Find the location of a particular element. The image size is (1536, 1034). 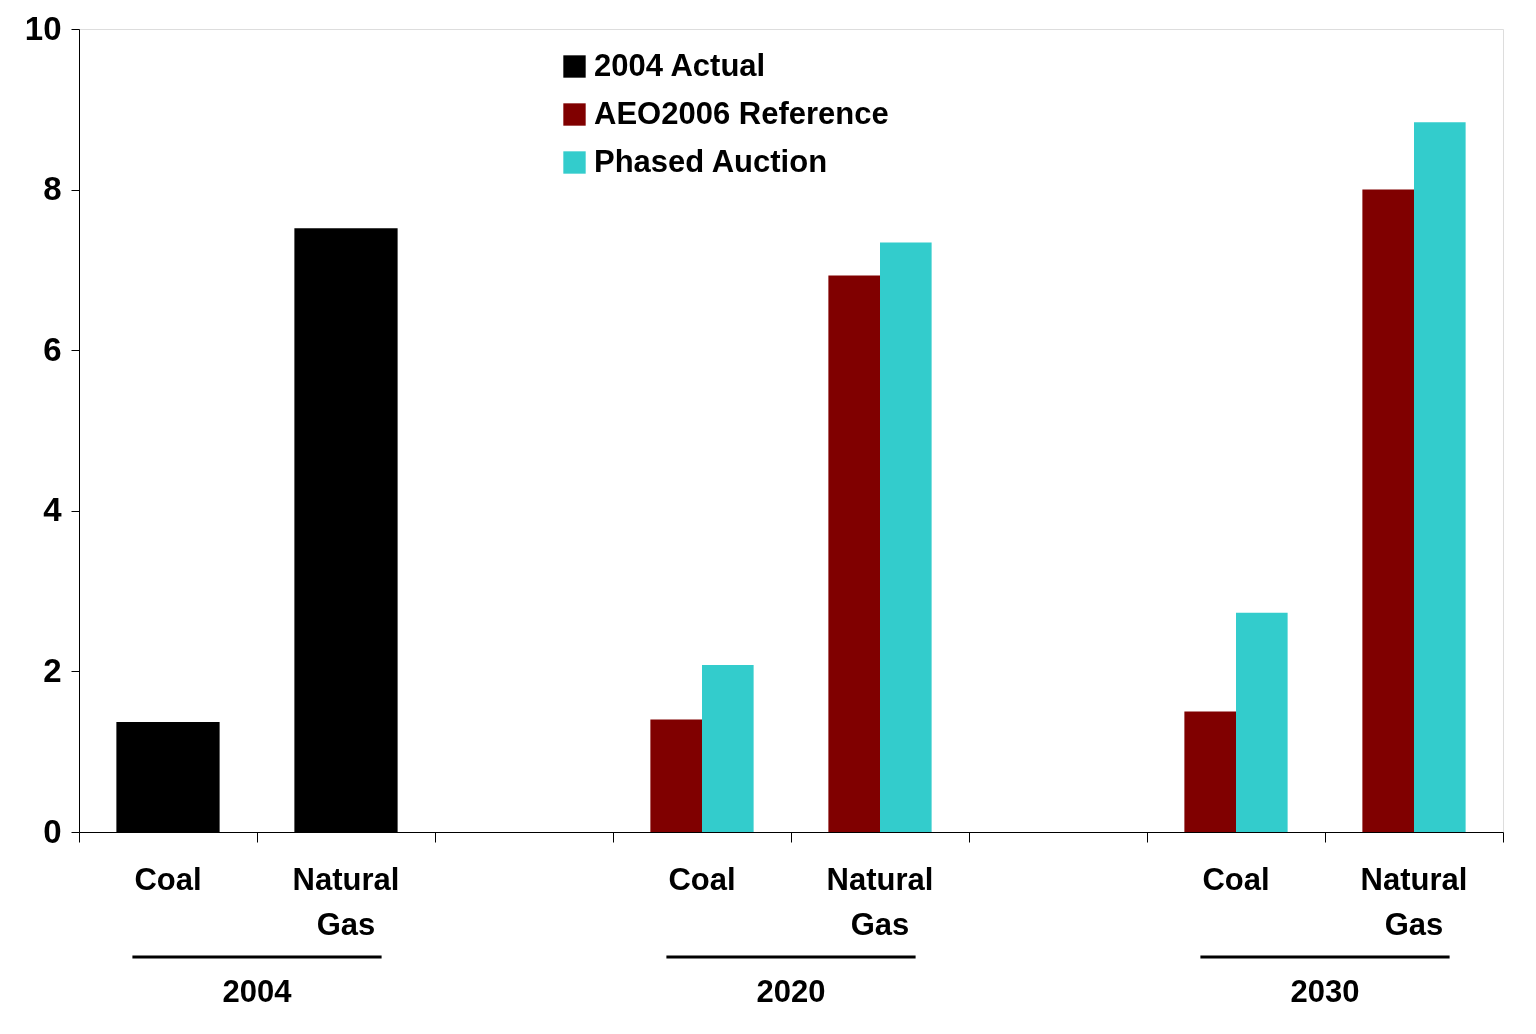

legend-label: Phased Auction is located at coordinates (711, 161).